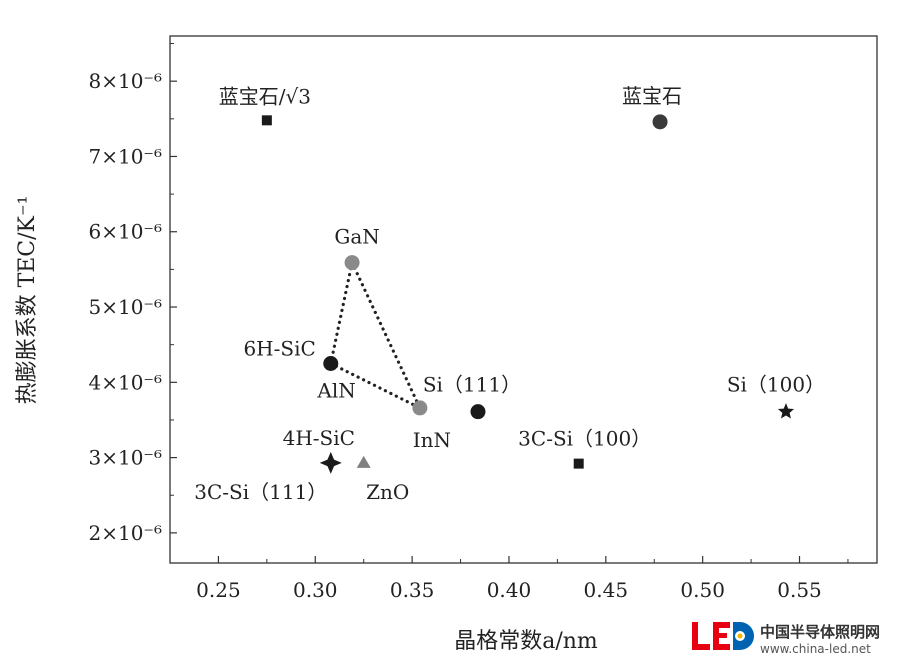 The height and width of the screenshot is (663, 901). I want to click on triangle-connectors, so click(375, 335).